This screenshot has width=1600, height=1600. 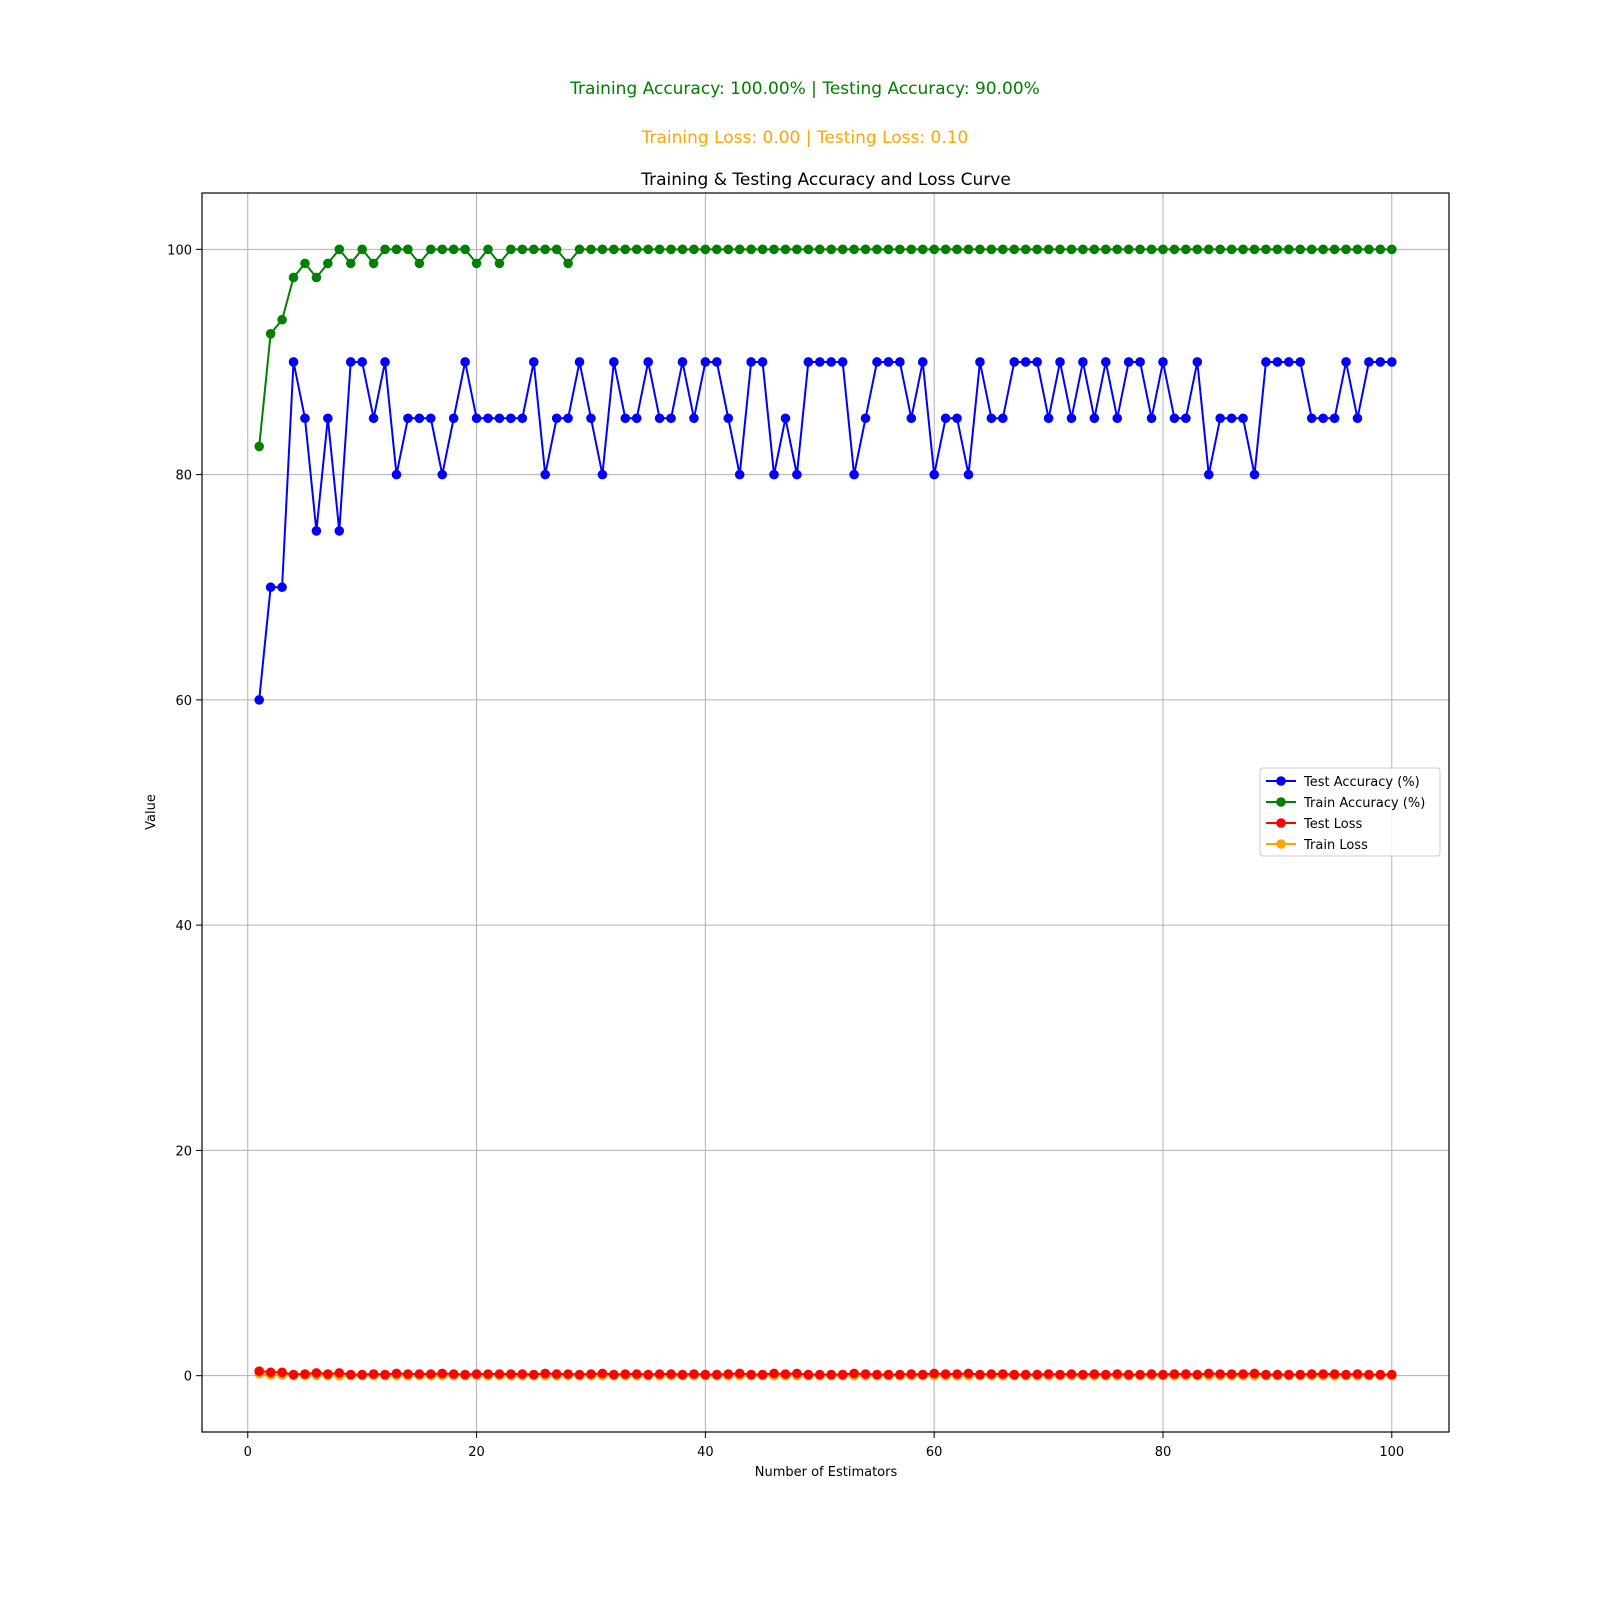 What do you see at coordinates (1281, 781) in the screenshot?
I see `legend-swatch-marker` at bounding box center [1281, 781].